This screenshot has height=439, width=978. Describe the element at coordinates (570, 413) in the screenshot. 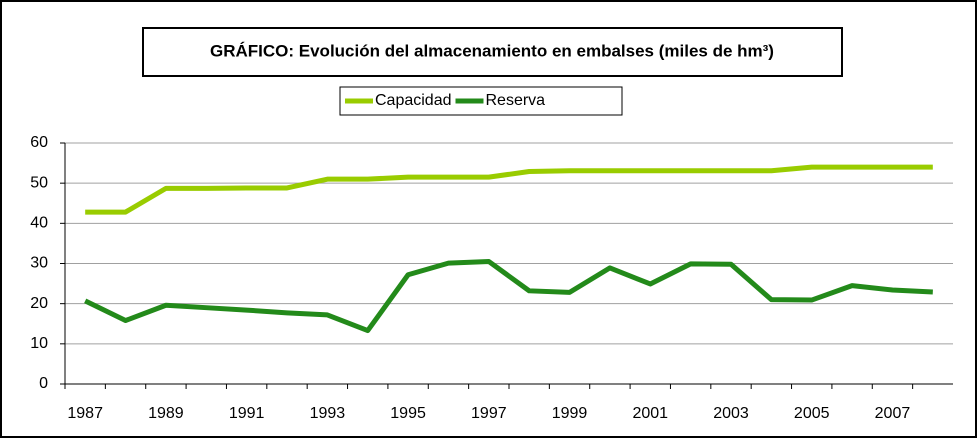

I see `x-tick-label: 1999` at that location.